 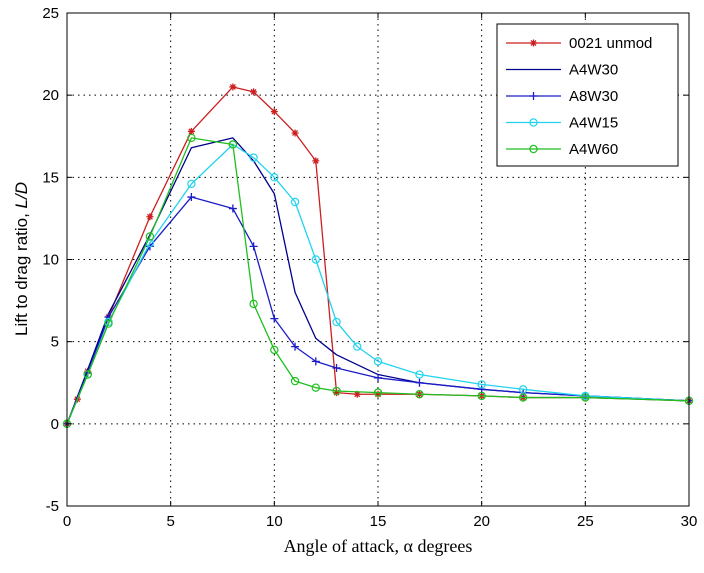 What do you see at coordinates (593, 96) in the screenshot?
I see `legend-label: A8W30` at bounding box center [593, 96].